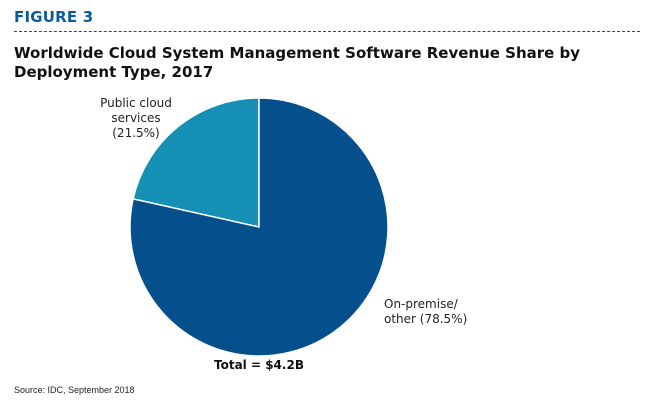 The height and width of the screenshot is (412, 655). What do you see at coordinates (74, 390) in the screenshot?
I see `source-note: Source: IDC, September 2018` at bounding box center [74, 390].